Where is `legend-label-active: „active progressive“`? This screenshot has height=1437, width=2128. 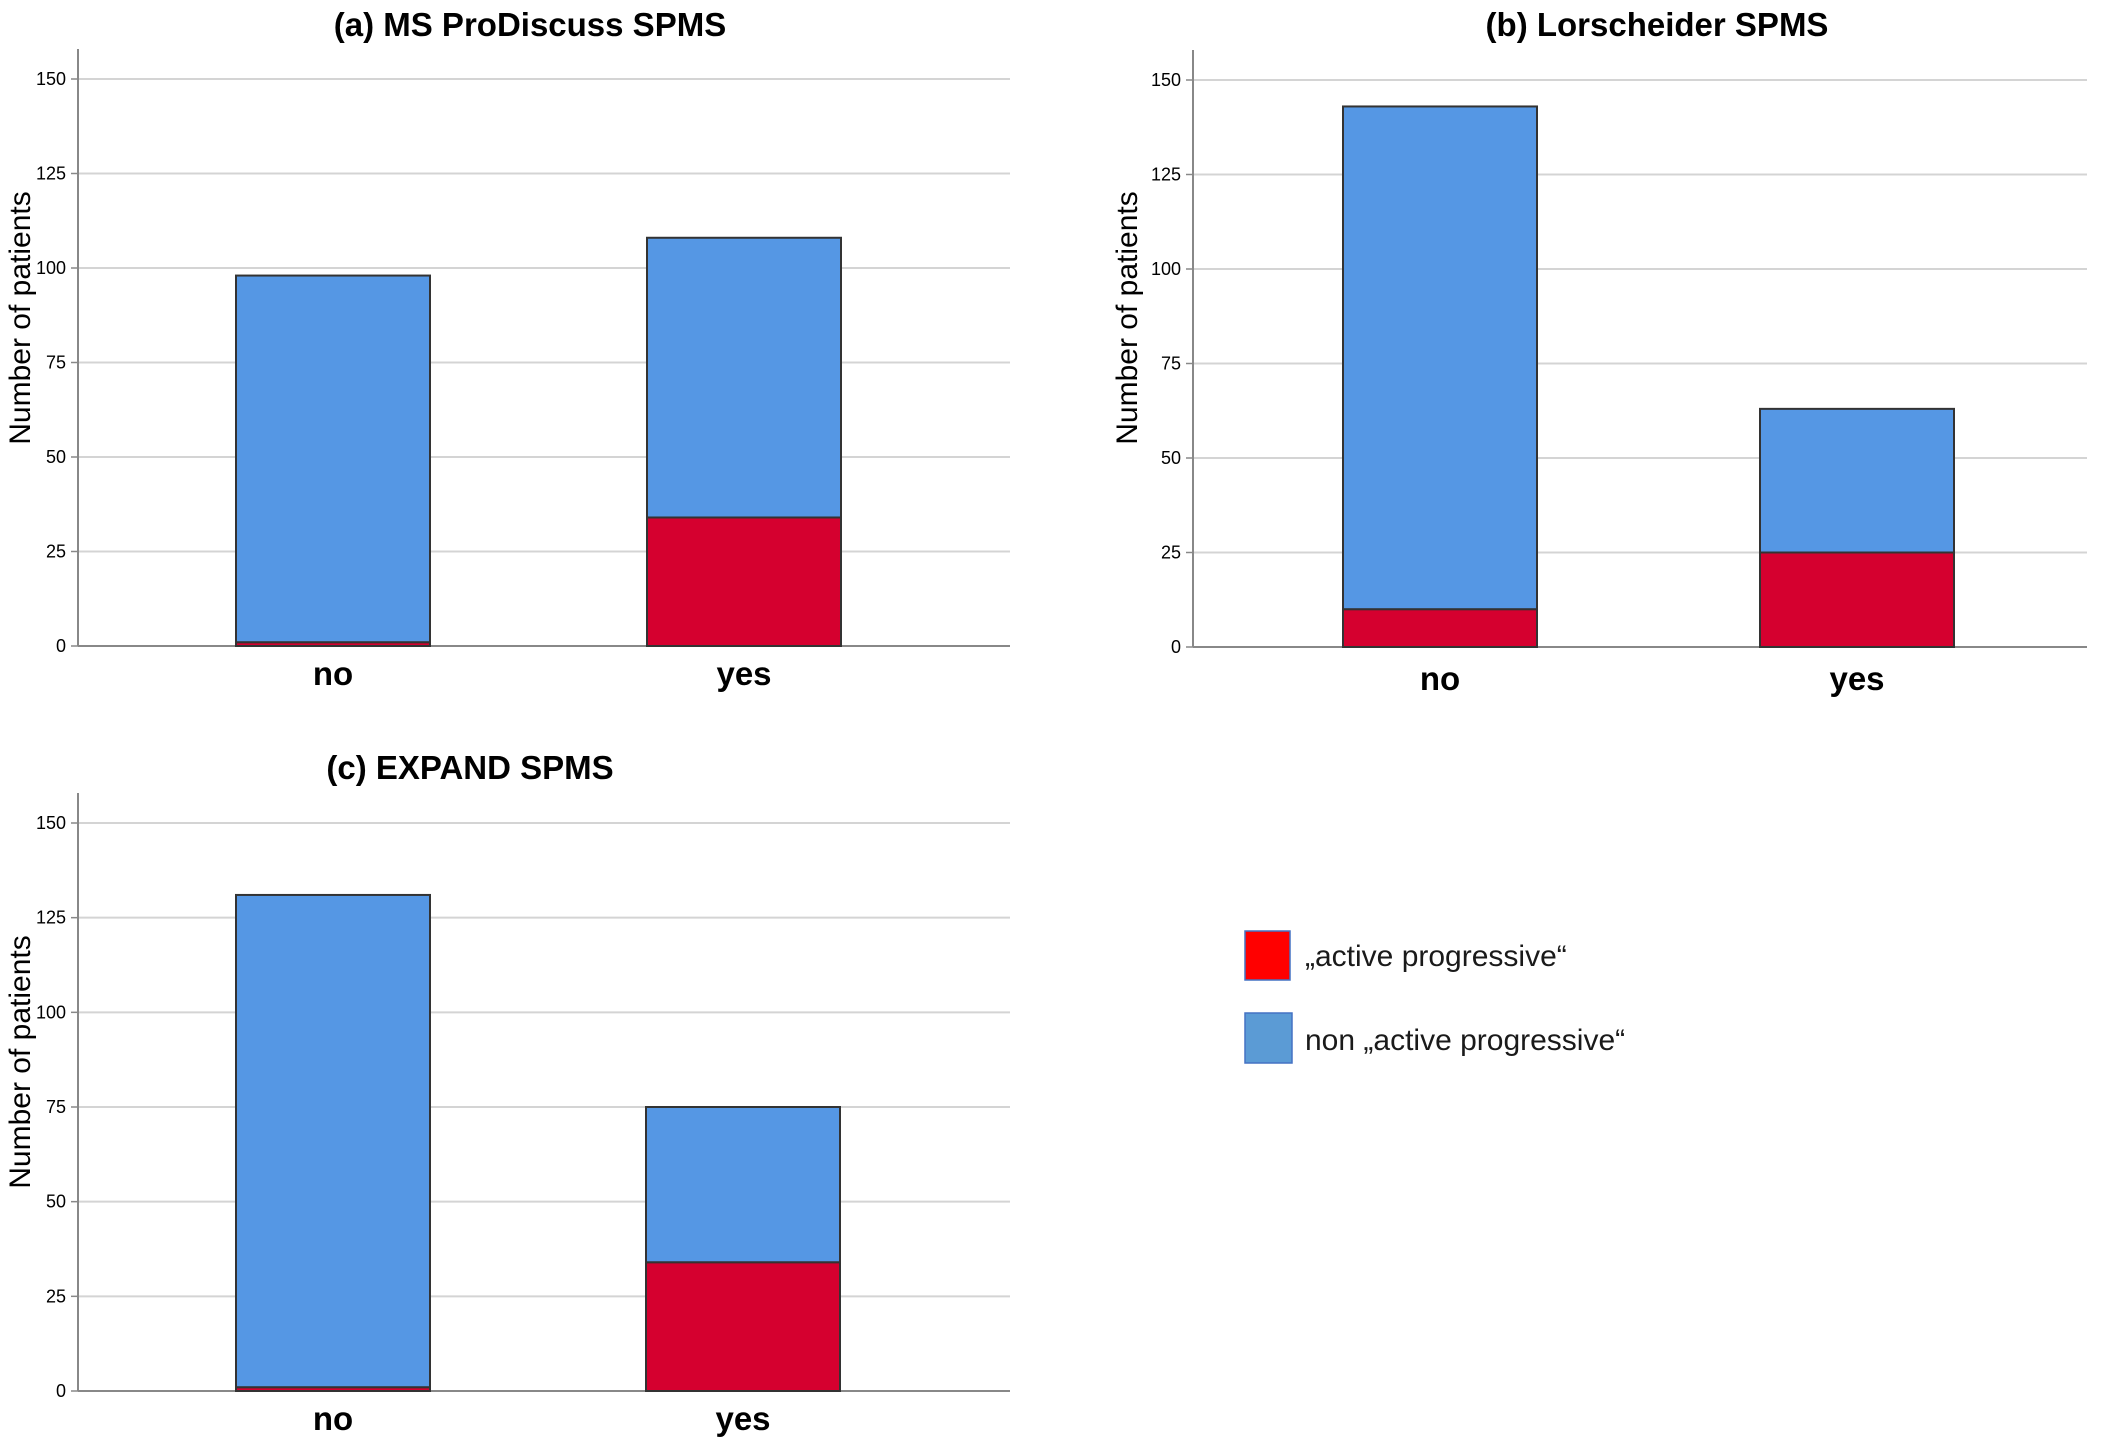
legend-label-active: „active progressive“ is located at coordinates (1436, 956).